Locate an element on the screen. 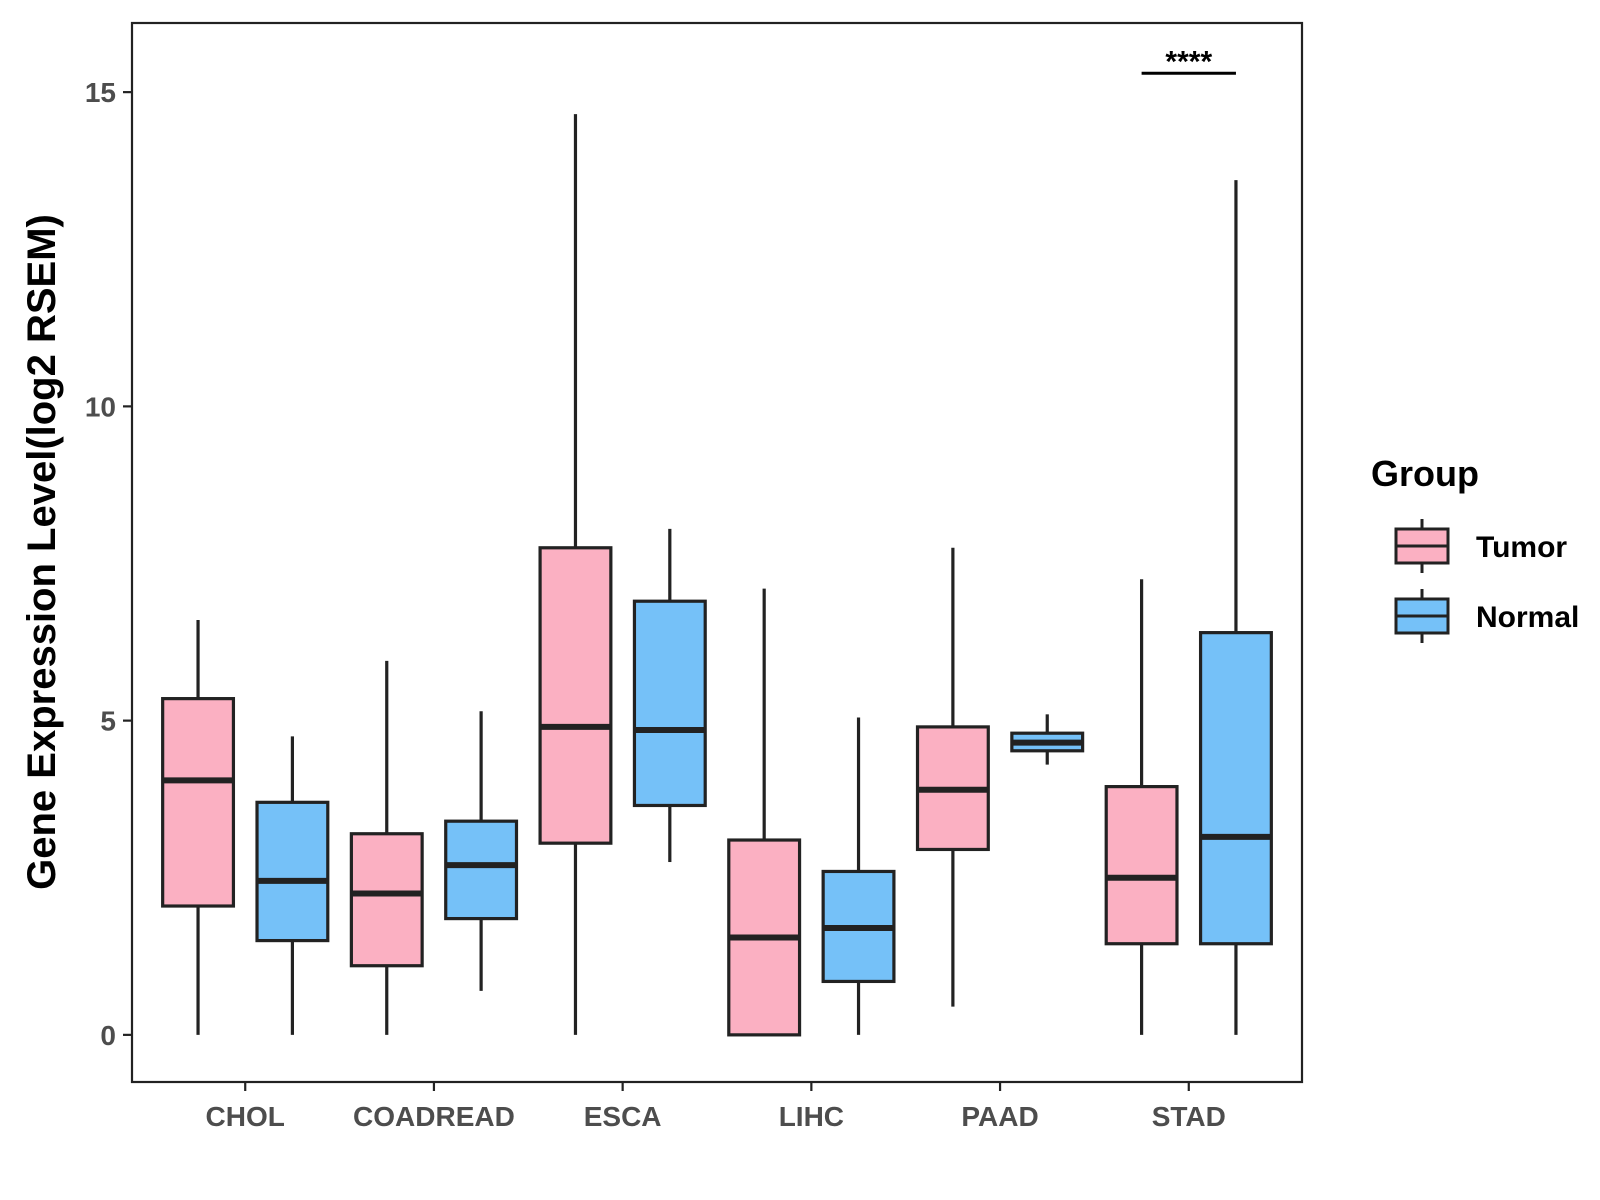 The height and width of the screenshot is (1200, 1600). box-normal-chol is located at coordinates (292, 885).